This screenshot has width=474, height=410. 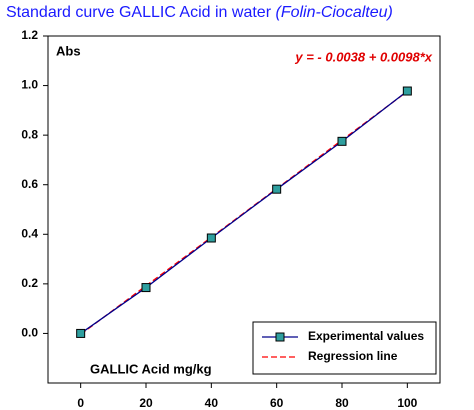 What do you see at coordinates (212, 403) in the screenshot?
I see `x-tick-label: 40` at bounding box center [212, 403].